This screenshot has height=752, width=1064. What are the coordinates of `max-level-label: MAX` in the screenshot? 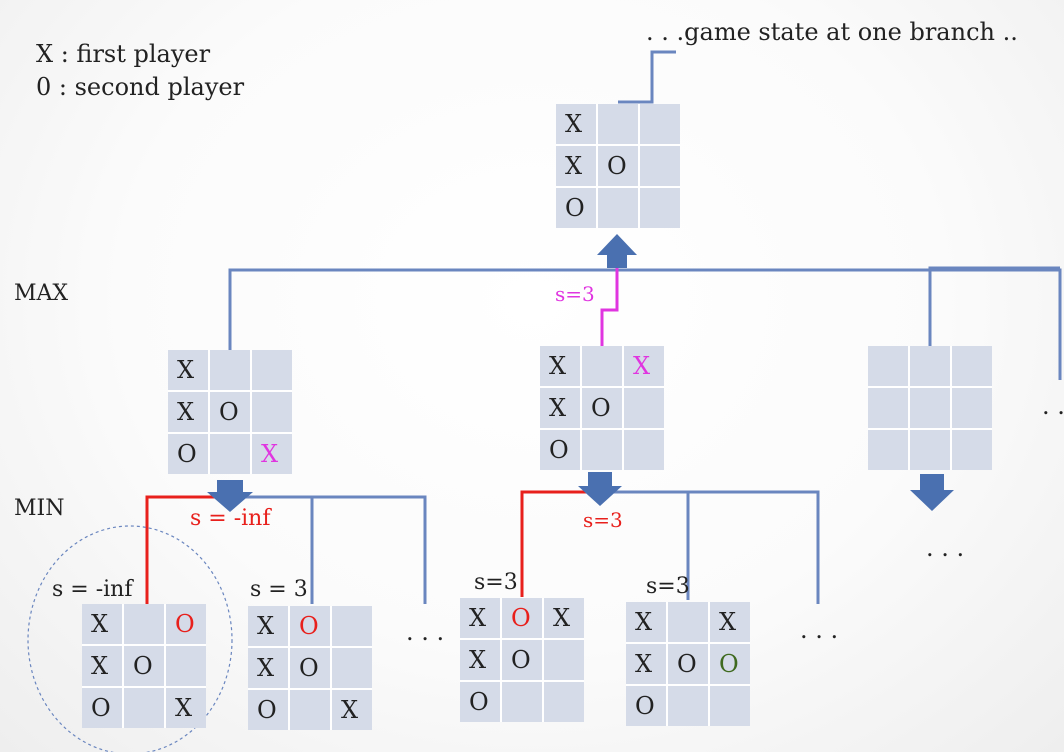 It's located at (41, 293).